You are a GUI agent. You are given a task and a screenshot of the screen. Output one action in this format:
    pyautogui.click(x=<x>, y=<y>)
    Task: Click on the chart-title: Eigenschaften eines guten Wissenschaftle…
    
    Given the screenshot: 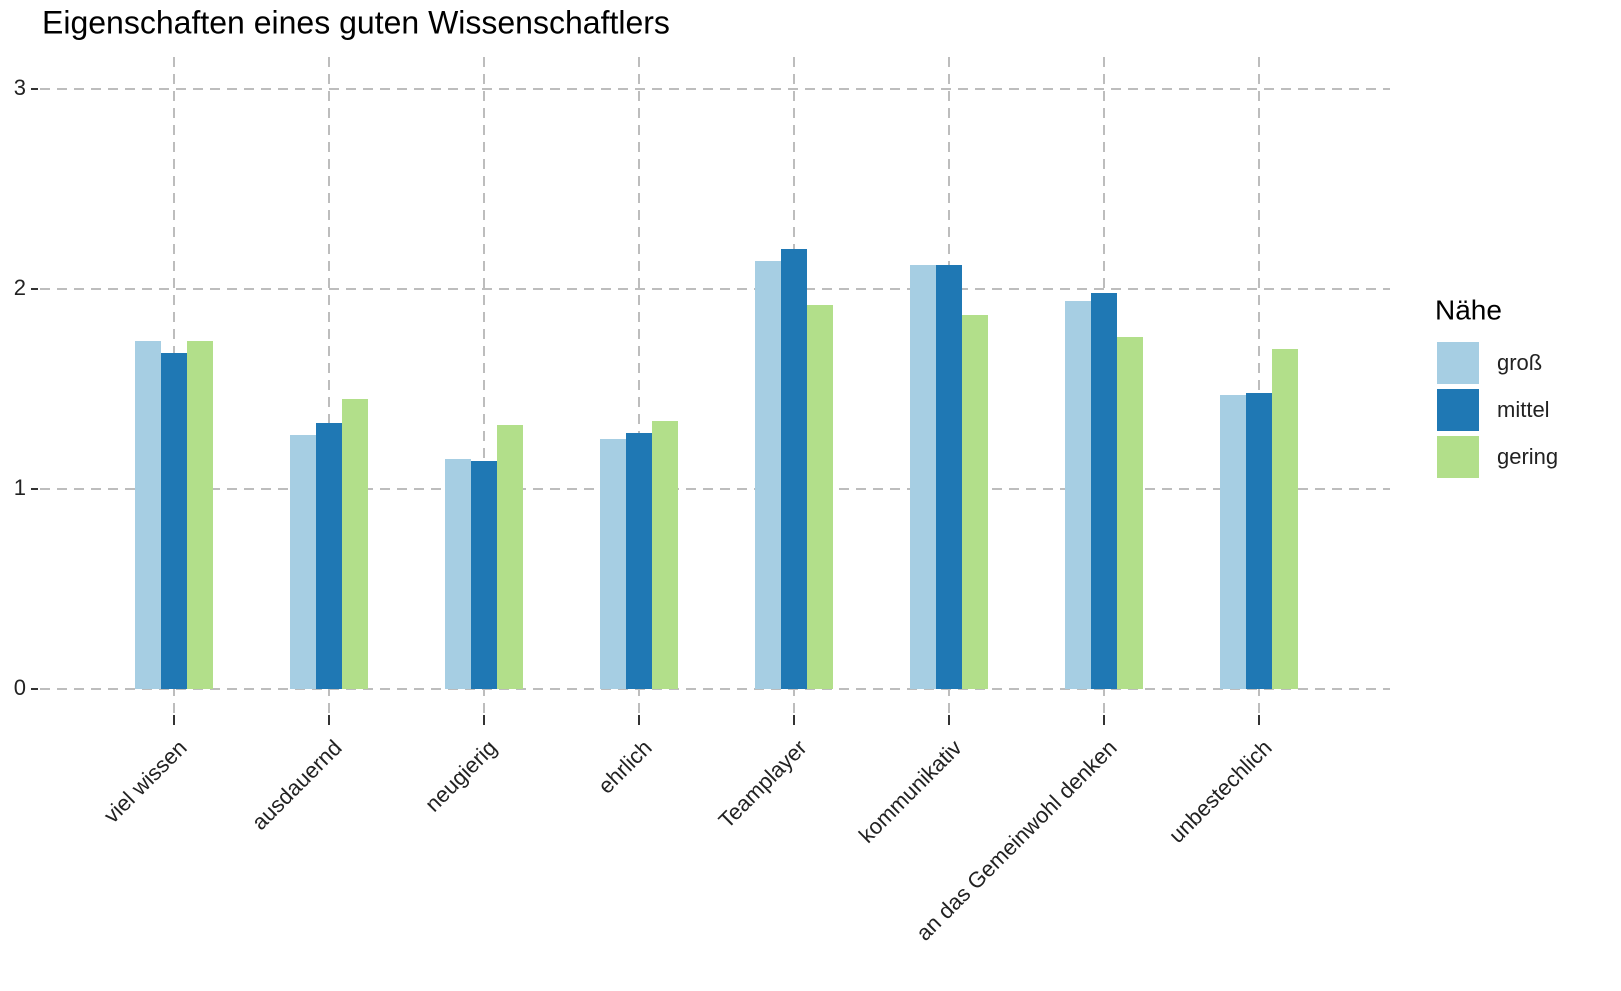 What is the action you would take?
    pyautogui.click(x=356, y=22)
    